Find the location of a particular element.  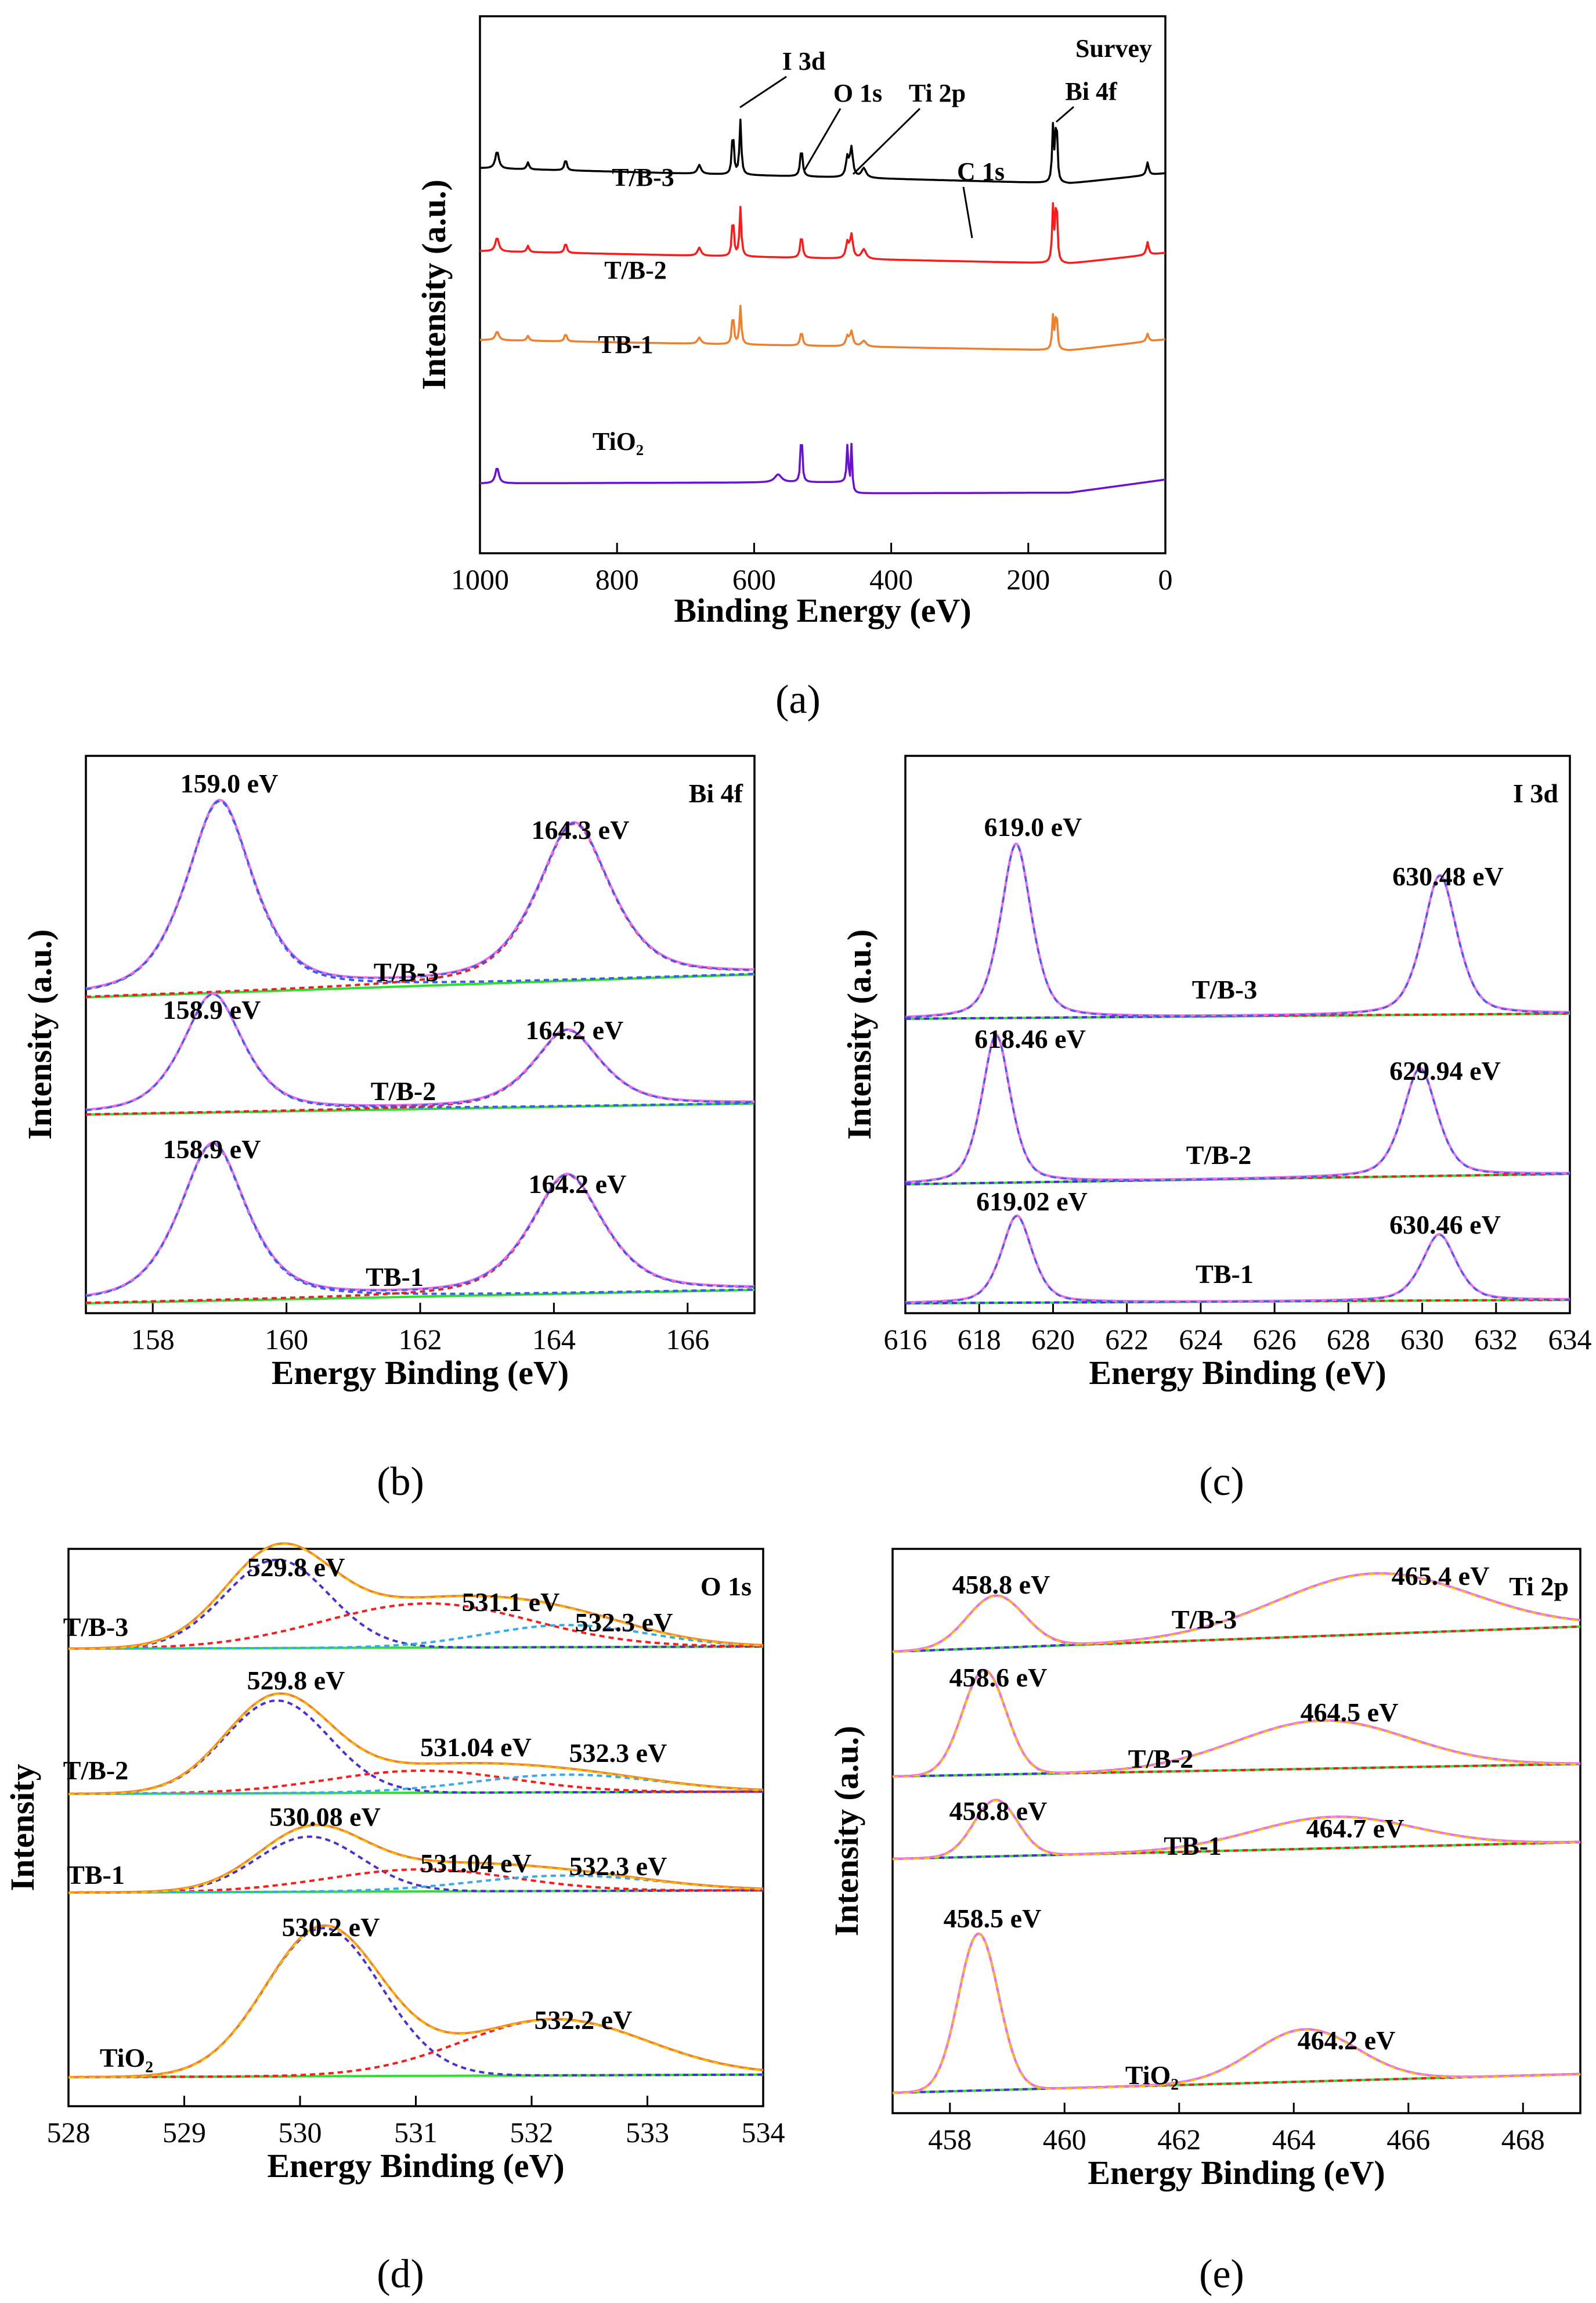

x-tick-label: 618 is located at coordinates (980, 1339).